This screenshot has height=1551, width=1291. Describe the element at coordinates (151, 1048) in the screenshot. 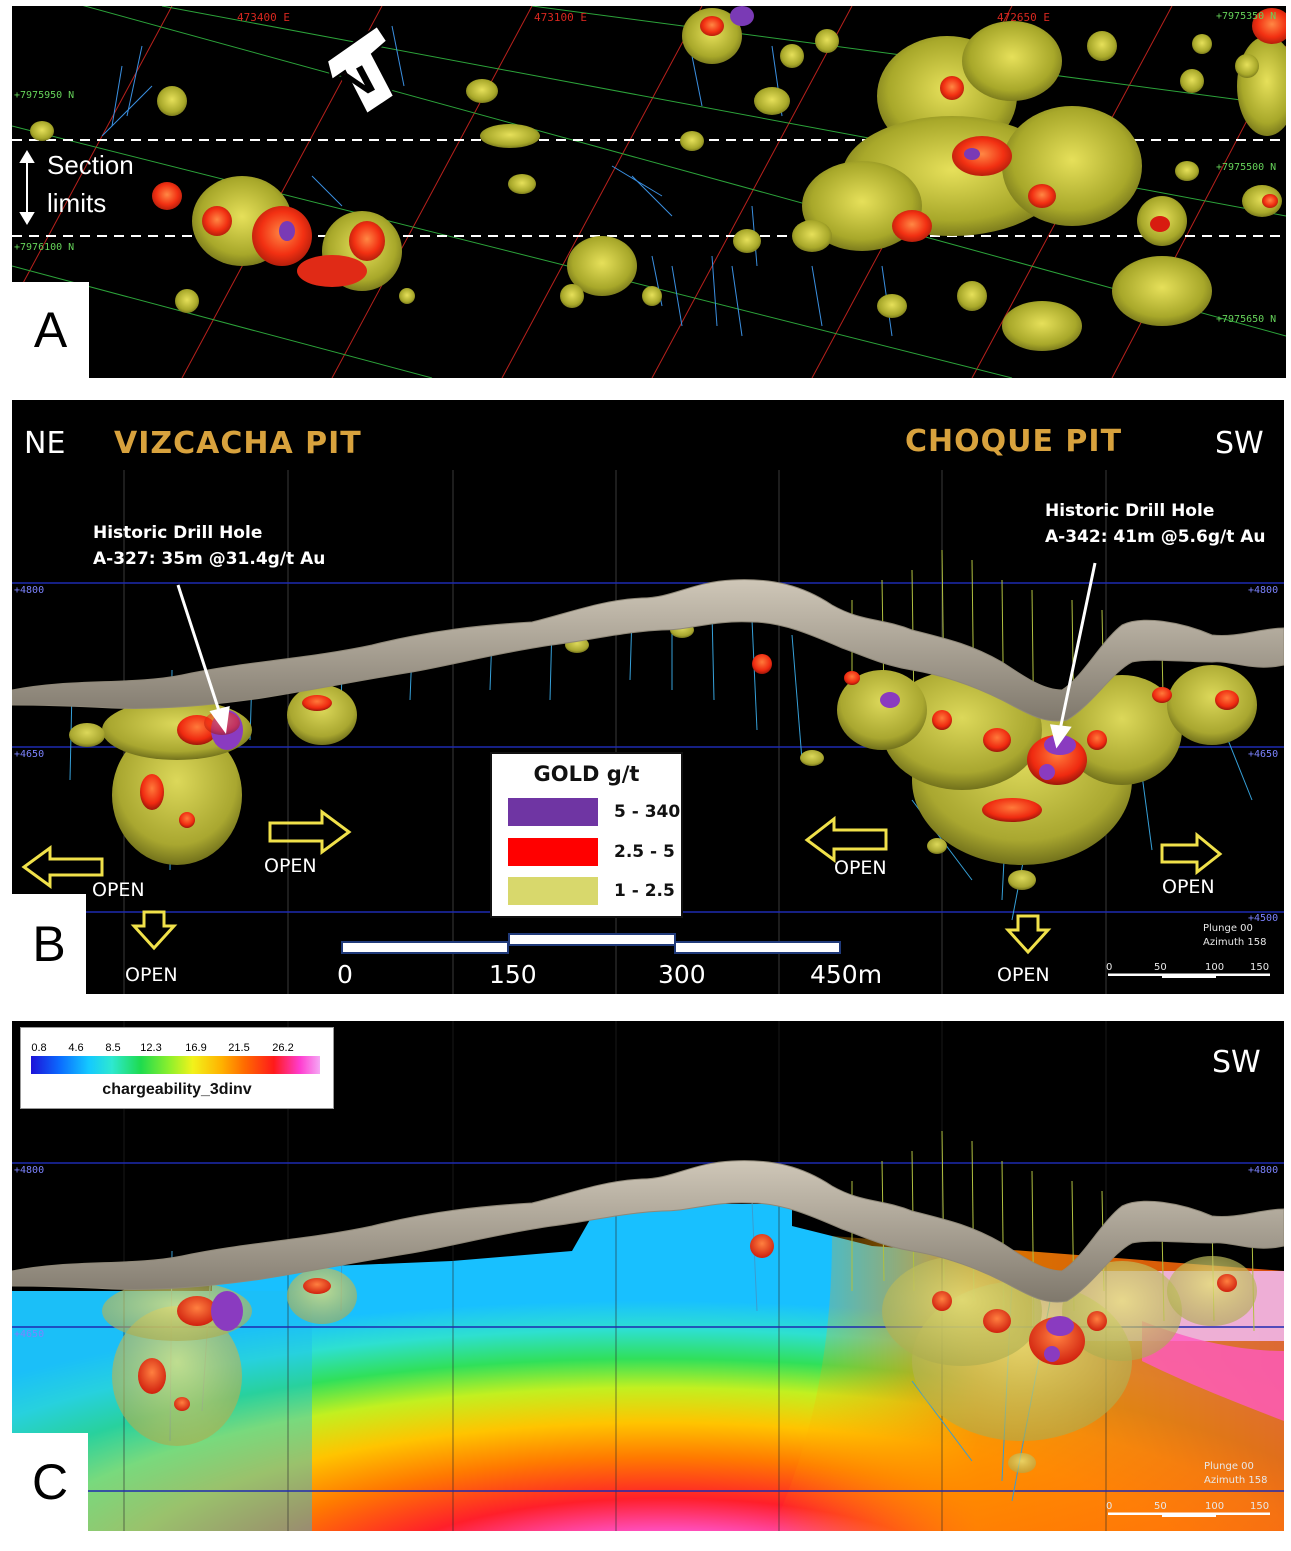

I see `legend-tick-3: 12.3` at that location.